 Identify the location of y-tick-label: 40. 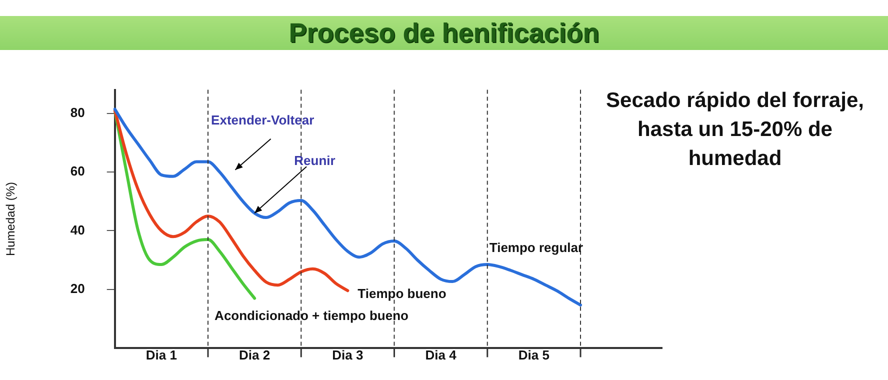
(77, 230).